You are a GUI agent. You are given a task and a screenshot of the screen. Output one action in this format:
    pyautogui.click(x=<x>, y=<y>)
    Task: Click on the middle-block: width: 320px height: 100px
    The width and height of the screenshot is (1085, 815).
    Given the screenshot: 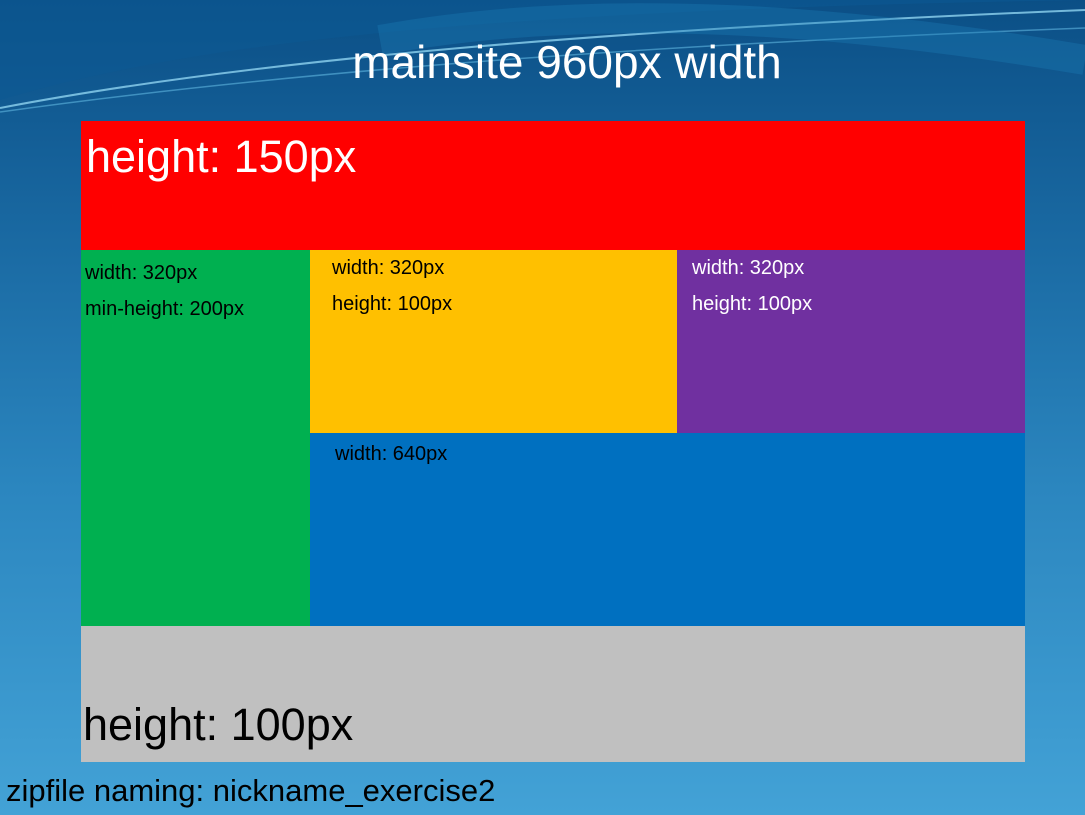 What is the action you would take?
    pyautogui.click(x=493, y=341)
    